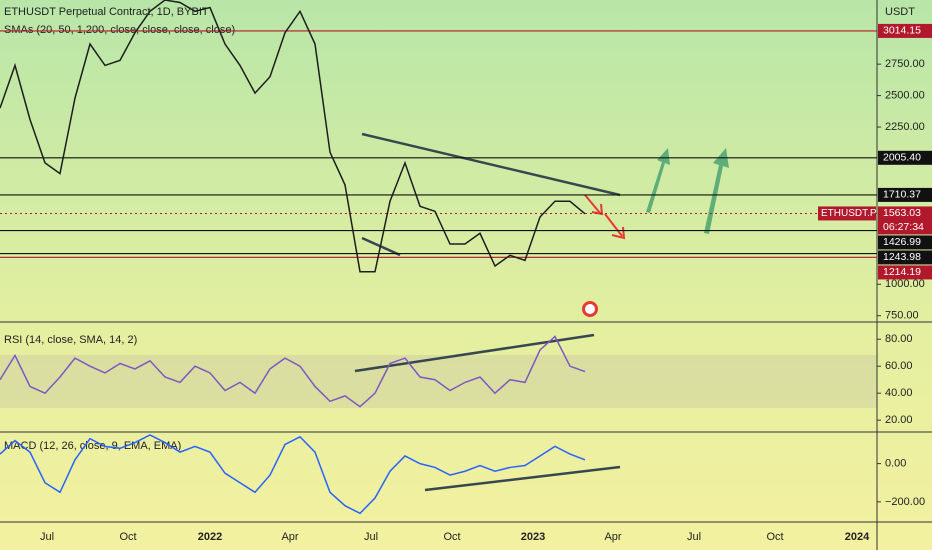  I want to click on price-label: 2005.40, so click(902, 158).